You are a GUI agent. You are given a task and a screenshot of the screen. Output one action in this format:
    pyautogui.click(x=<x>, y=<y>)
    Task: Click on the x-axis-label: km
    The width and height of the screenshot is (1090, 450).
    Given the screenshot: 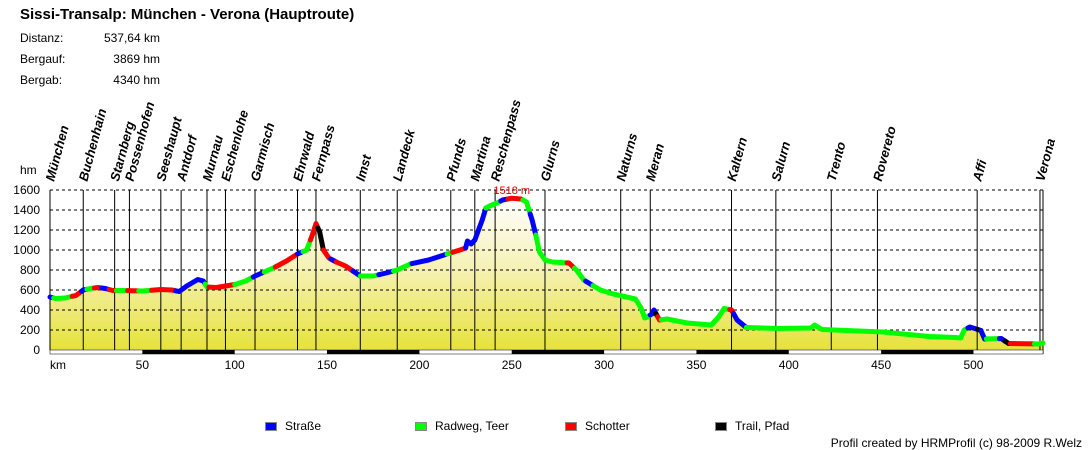 What is the action you would take?
    pyautogui.click(x=58, y=365)
    